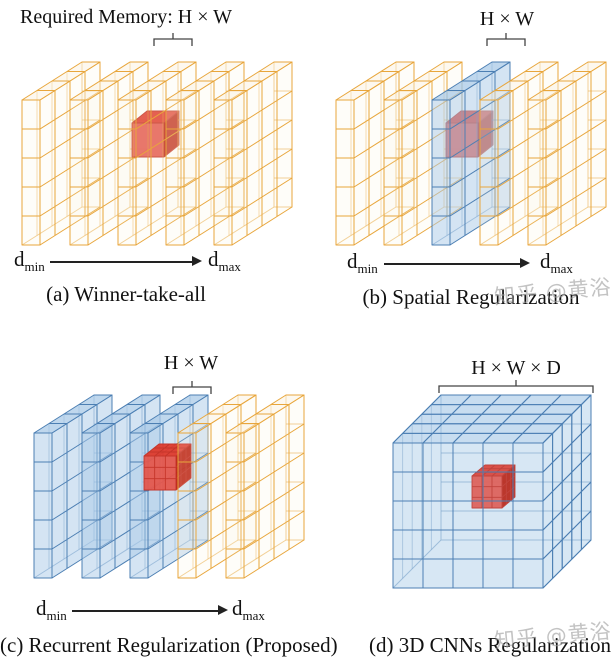  I want to click on dim-label-c: H × W, so click(191, 363).